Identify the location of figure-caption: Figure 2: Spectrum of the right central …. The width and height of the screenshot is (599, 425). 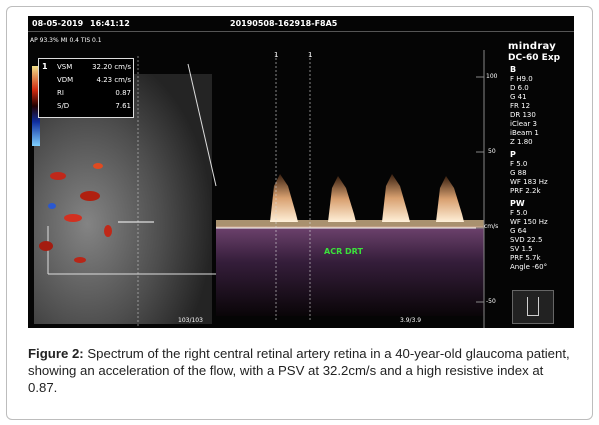
(302, 370).